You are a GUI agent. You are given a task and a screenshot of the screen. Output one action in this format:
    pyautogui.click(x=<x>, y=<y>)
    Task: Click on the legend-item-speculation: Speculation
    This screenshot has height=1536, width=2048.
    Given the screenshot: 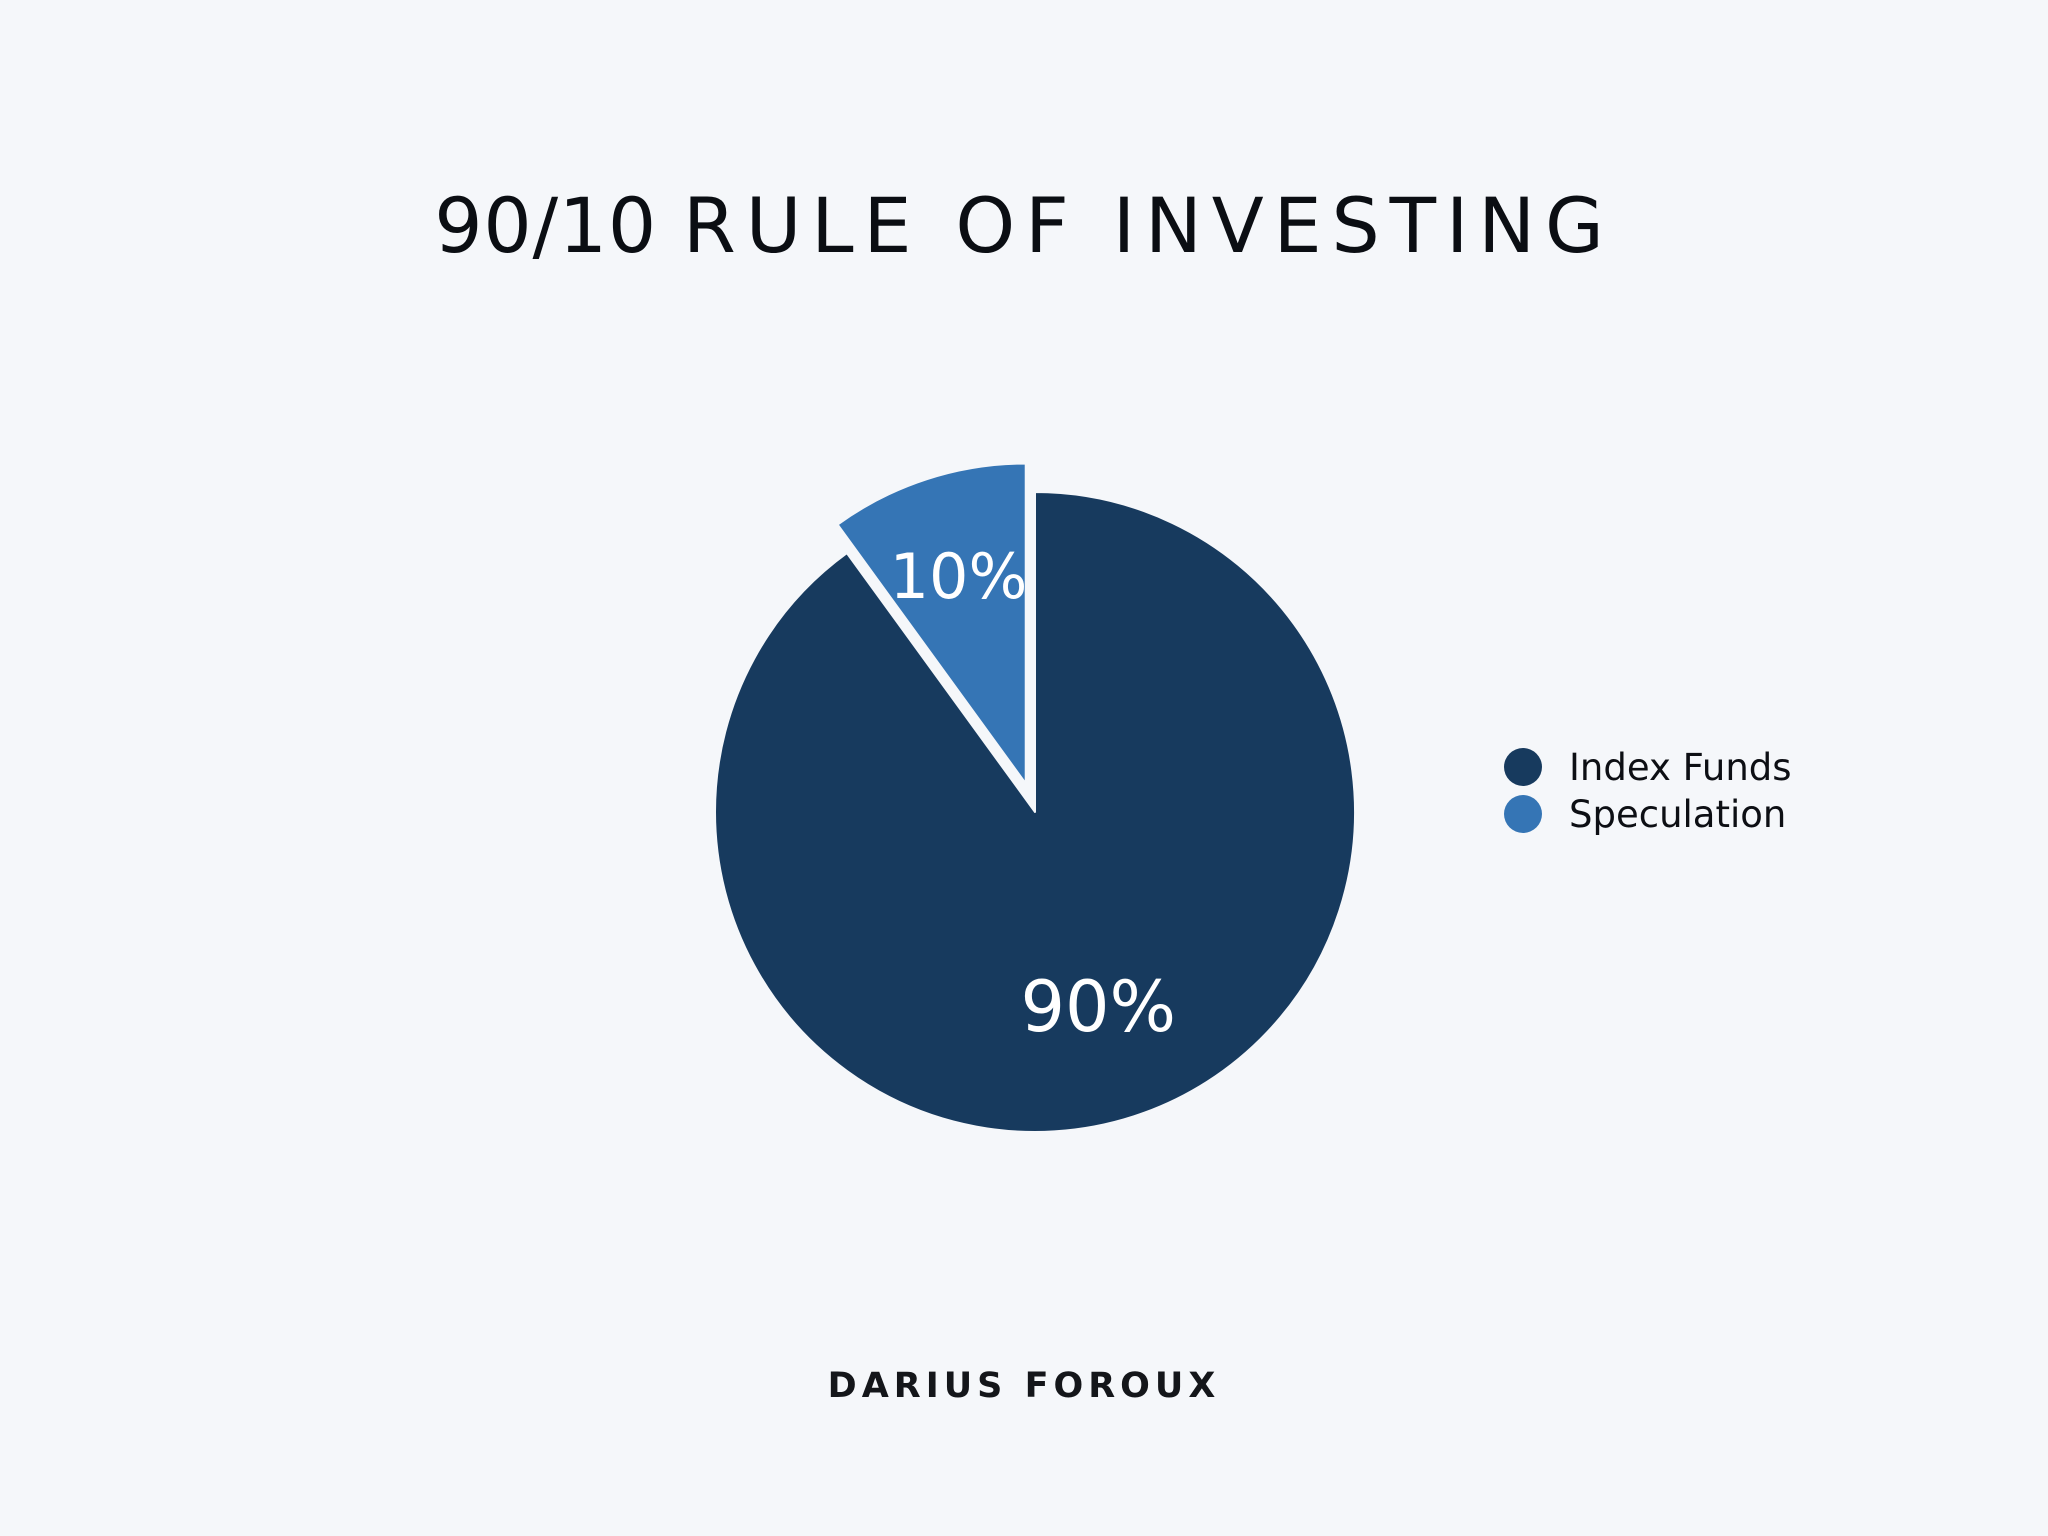 What is the action you would take?
    pyautogui.click(x=1648, y=814)
    